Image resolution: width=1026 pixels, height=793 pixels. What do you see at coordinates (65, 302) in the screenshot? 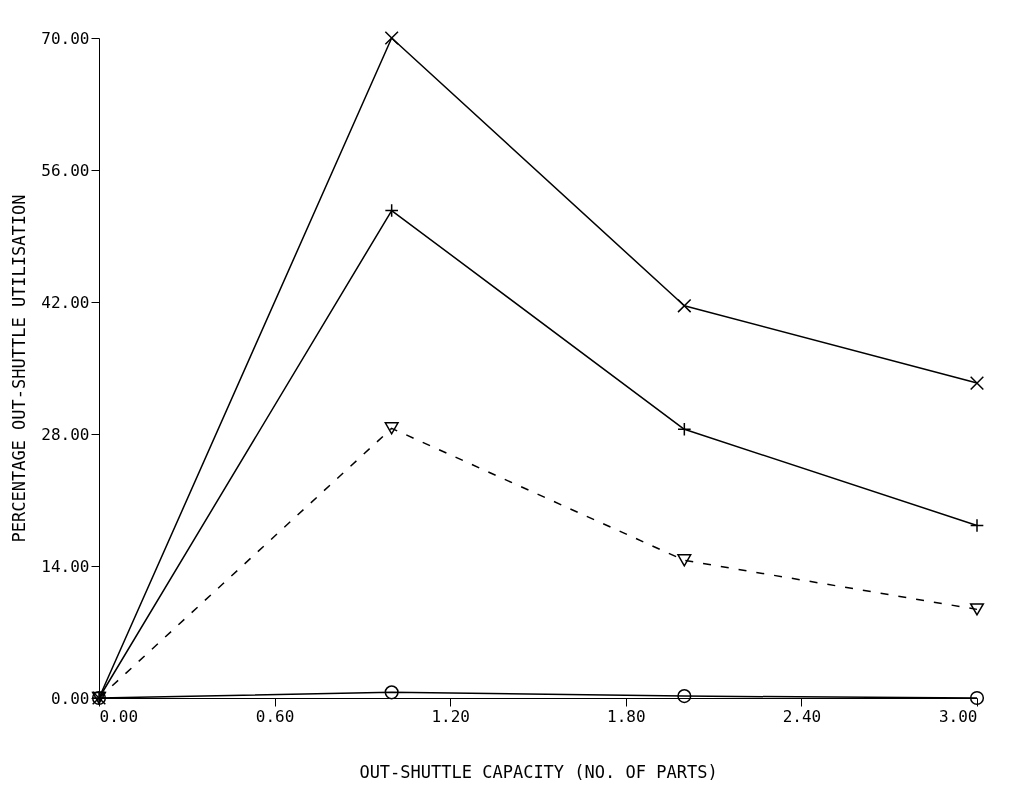
I see `y-tick-label: 42.00` at bounding box center [65, 302].